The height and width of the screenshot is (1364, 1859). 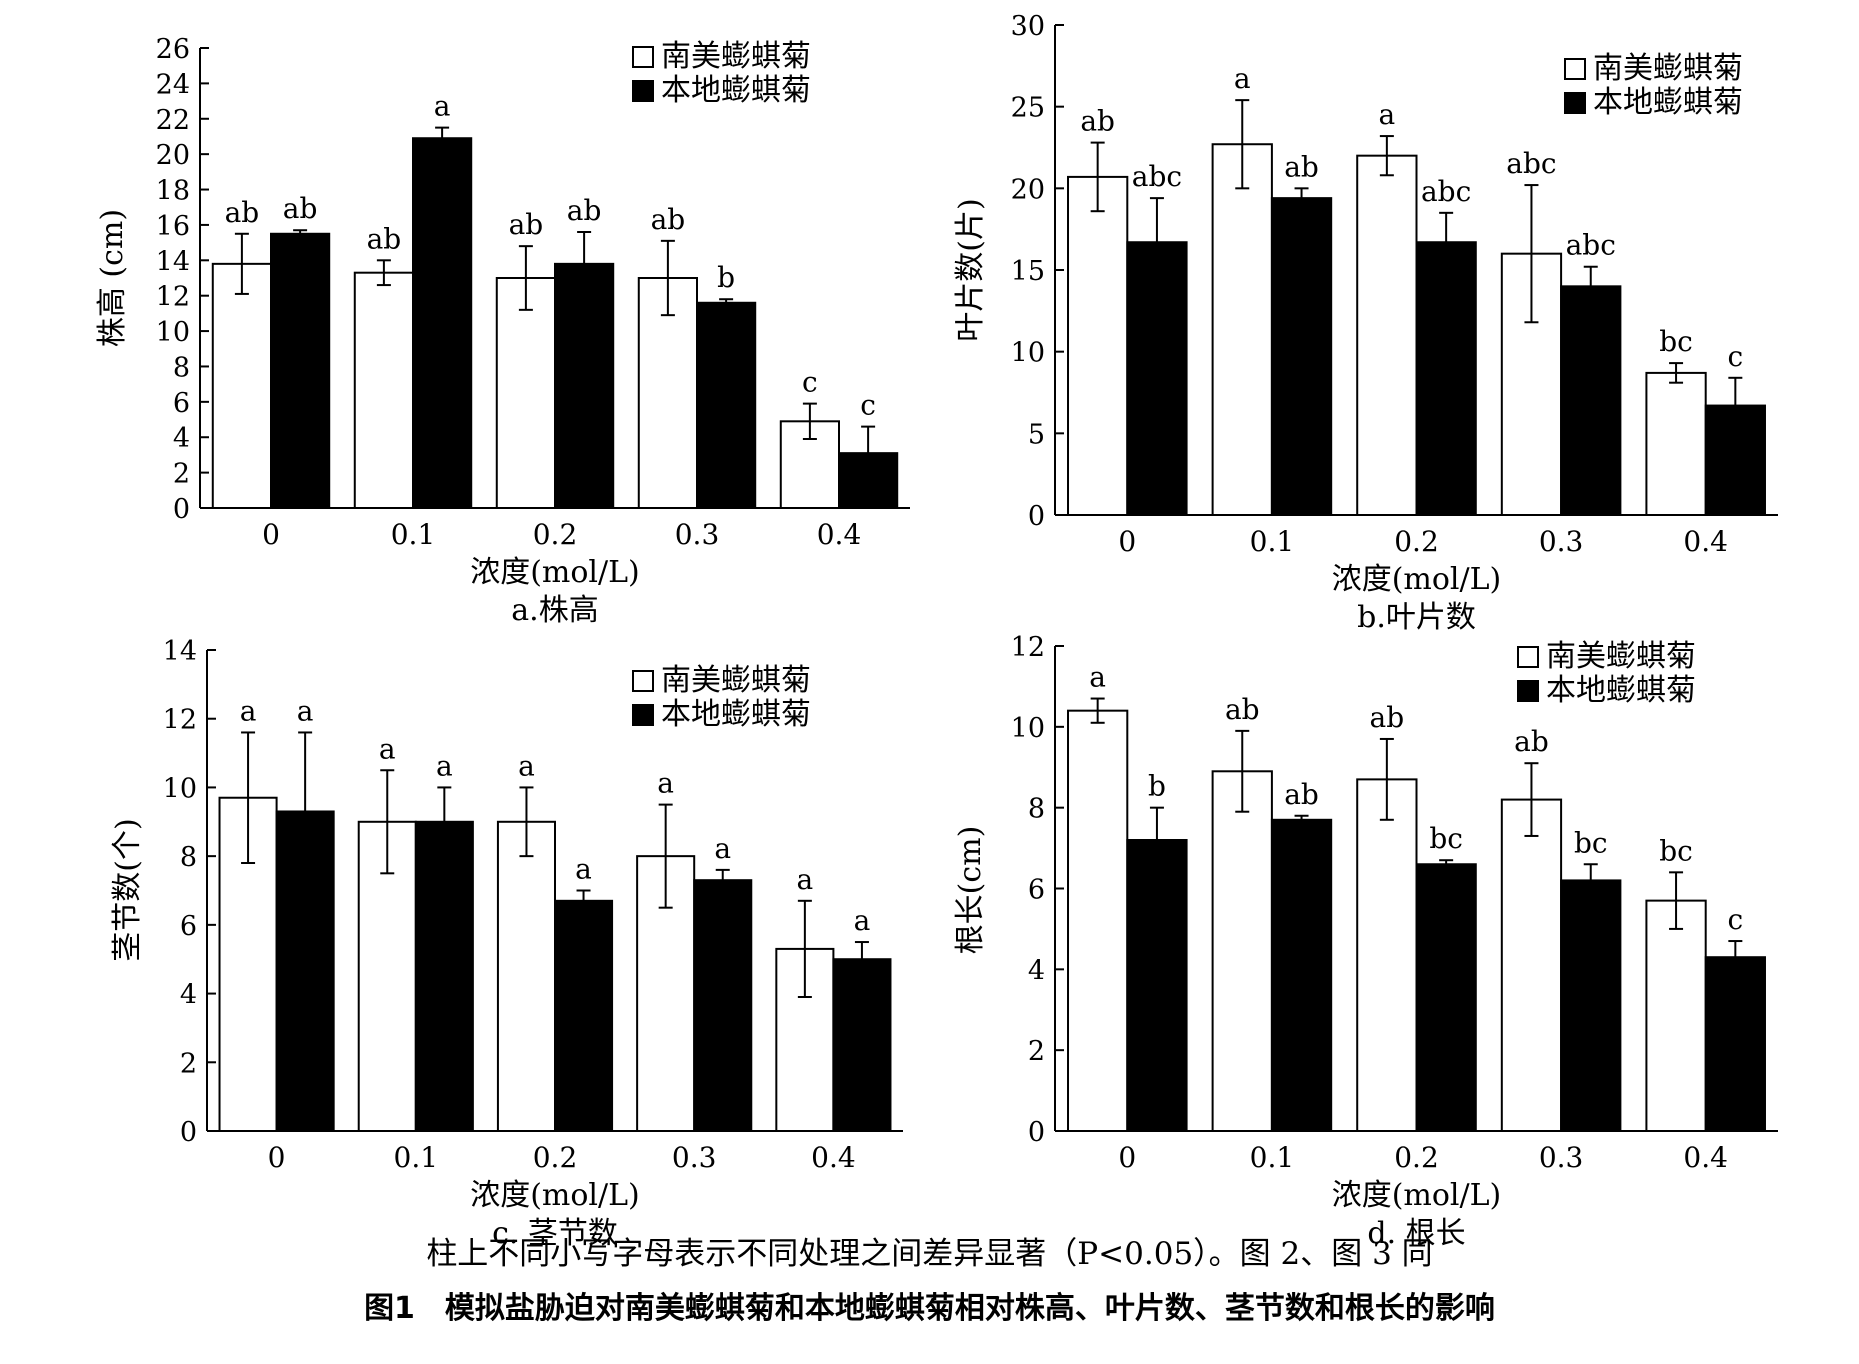 I want to click on y-tick-label: 22, so click(x=173, y=120).